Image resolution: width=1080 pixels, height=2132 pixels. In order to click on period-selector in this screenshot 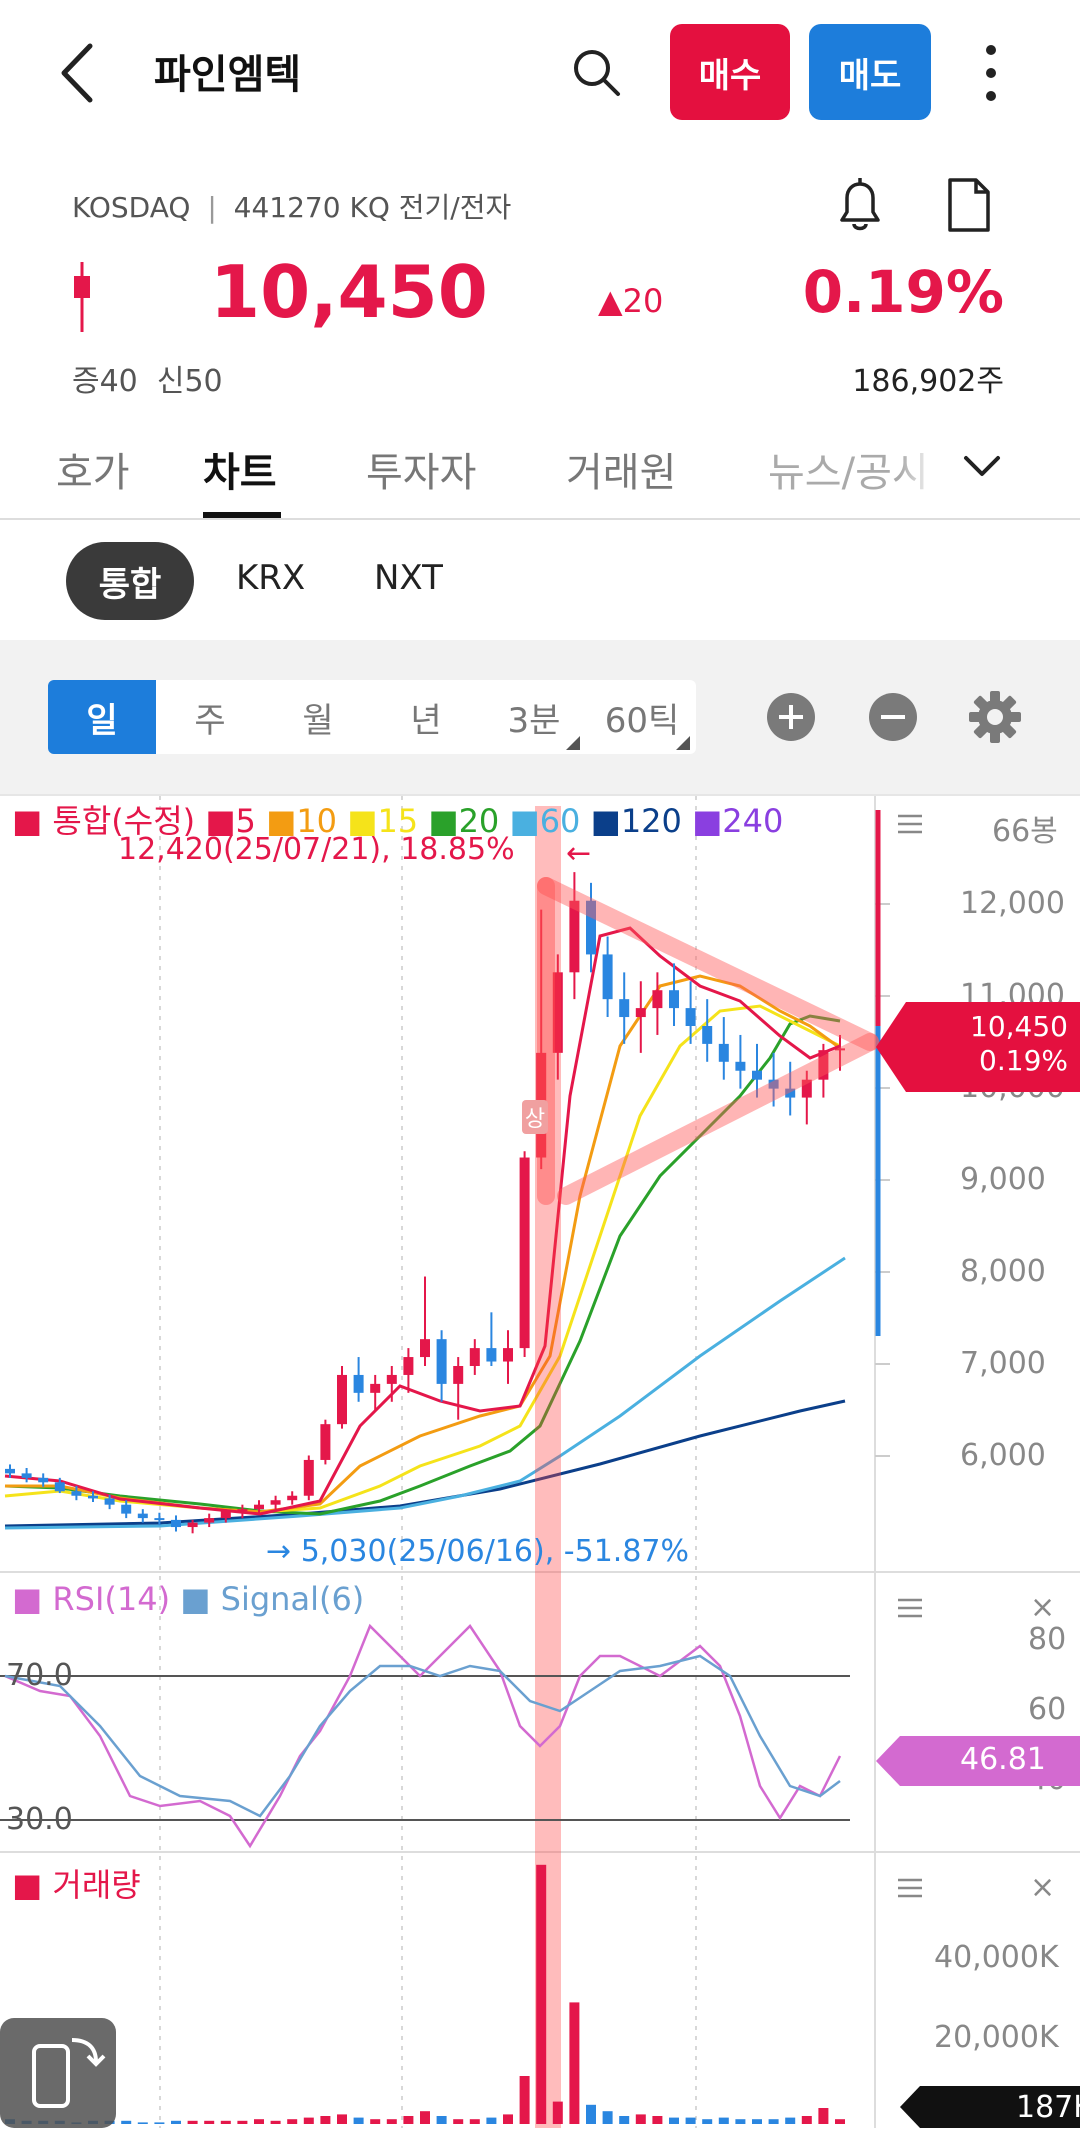, I will do `click(372, 717)`.